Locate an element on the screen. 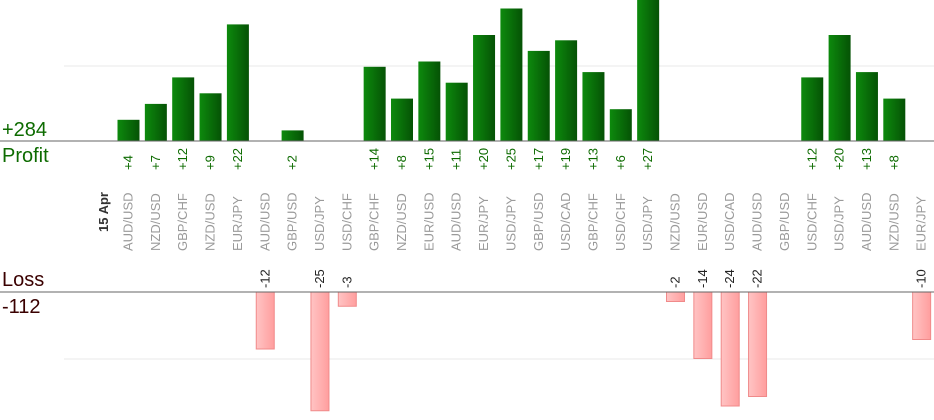 Image resolution: width=934 pixels, height=420 pixels. value-label: +25 is located at coordinates (510, 159).